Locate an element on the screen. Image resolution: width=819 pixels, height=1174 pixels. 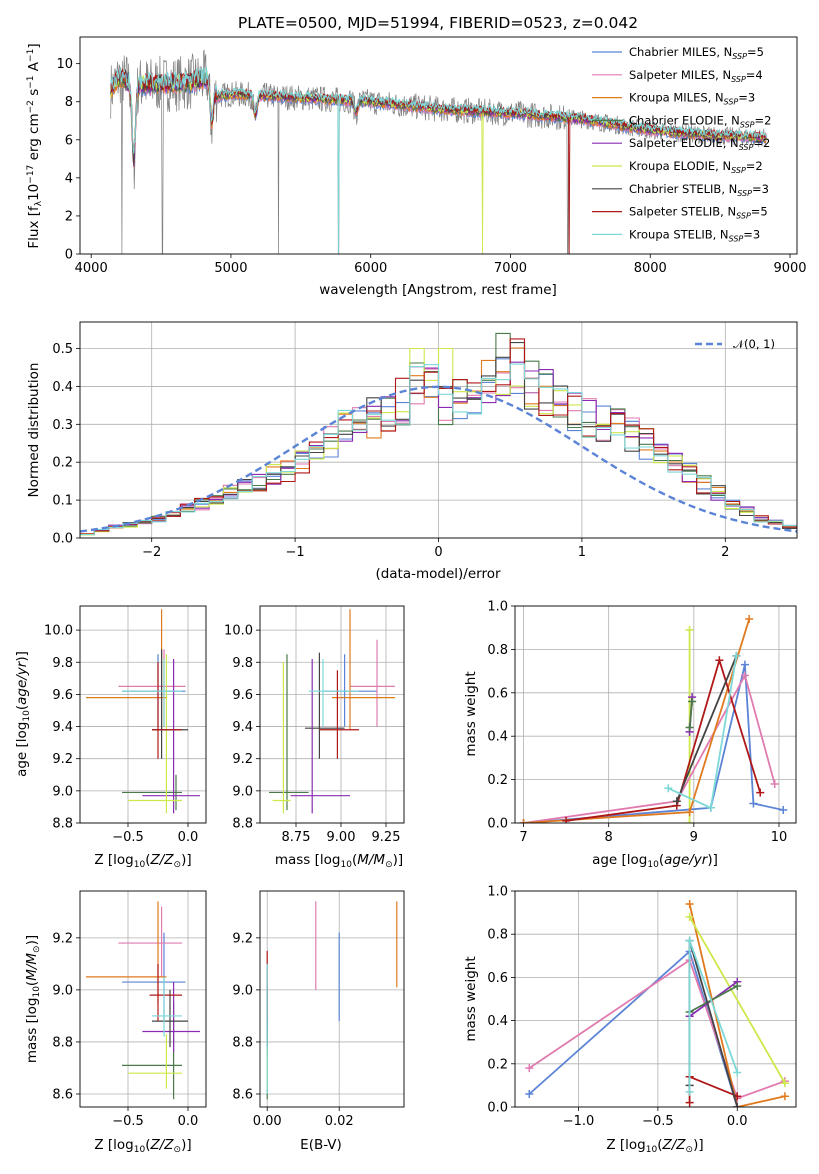
grid-weight_vs_age is located at coordinates (655, 714).